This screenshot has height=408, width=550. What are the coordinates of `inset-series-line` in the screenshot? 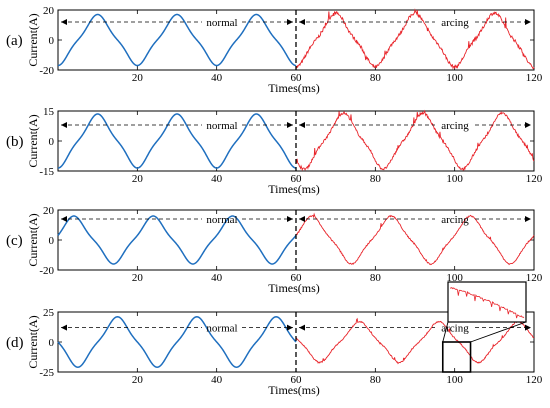 It's located at (487, 302).